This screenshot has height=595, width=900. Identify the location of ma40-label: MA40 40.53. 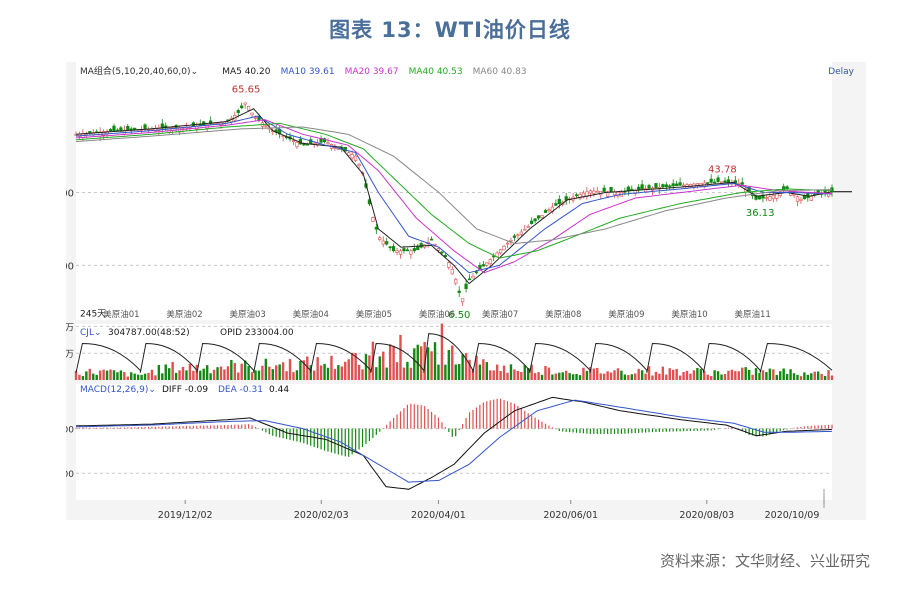
(436, 72).